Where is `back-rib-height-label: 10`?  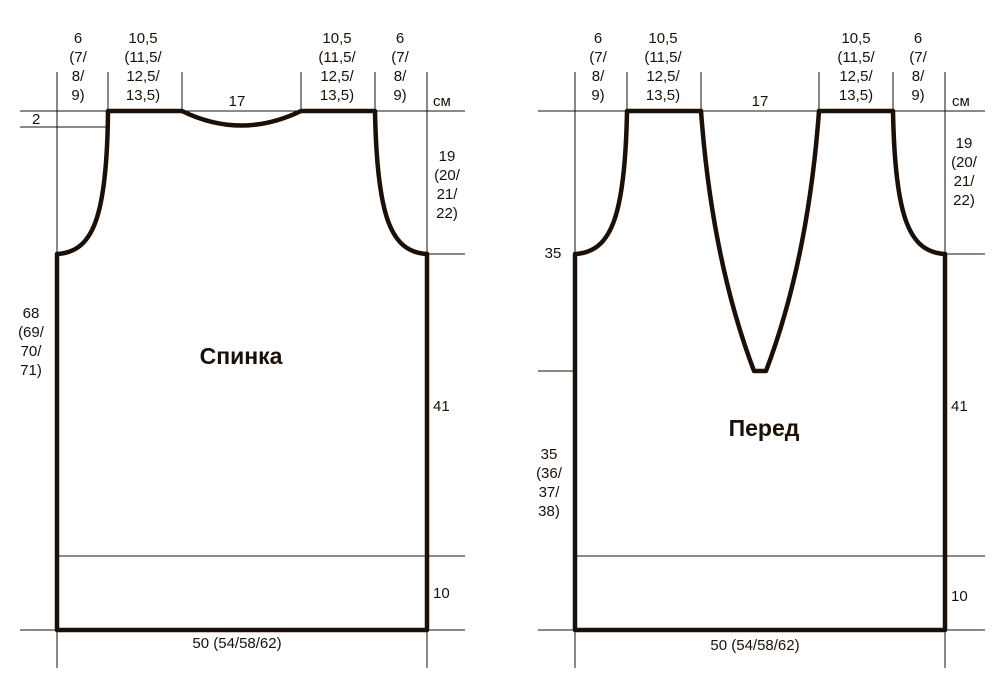
back-rib-height-label: 10 is located at coordinates (441, 593).